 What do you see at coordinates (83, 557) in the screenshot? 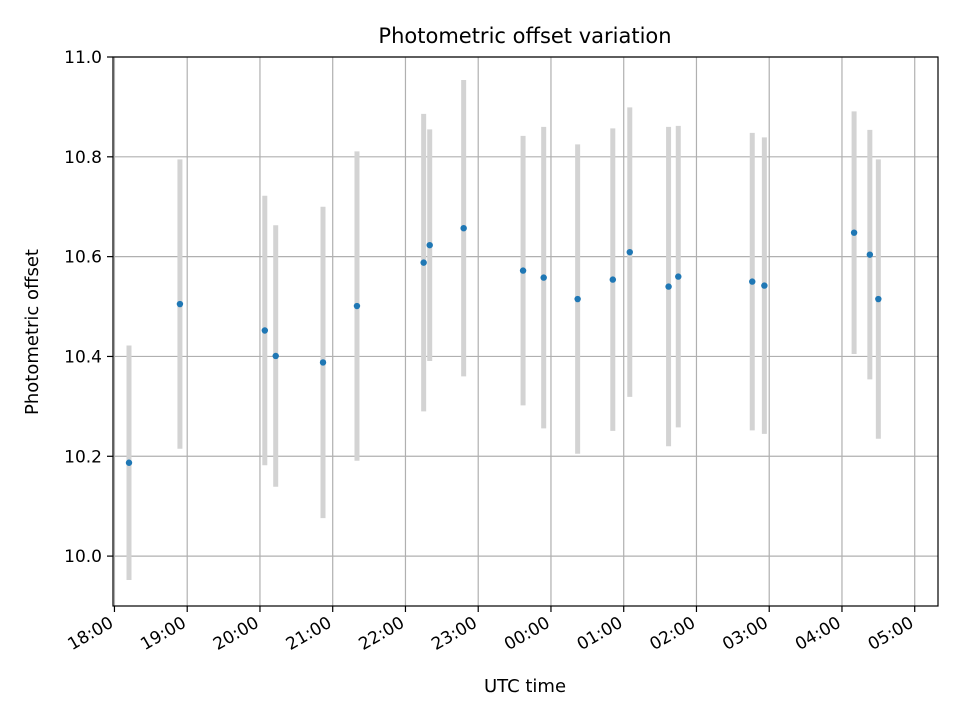
I see `y-tick-label: 10.0` at bounding box center [83, 557].